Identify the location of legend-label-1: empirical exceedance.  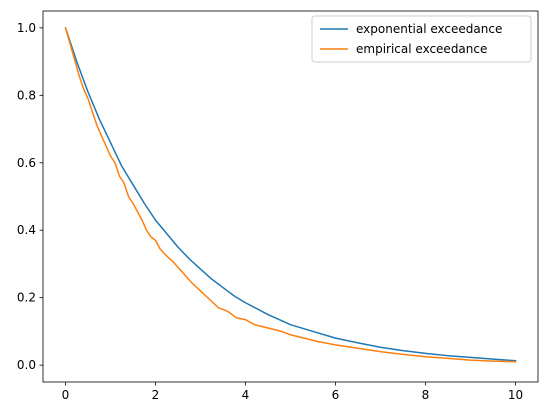
(421, 49).